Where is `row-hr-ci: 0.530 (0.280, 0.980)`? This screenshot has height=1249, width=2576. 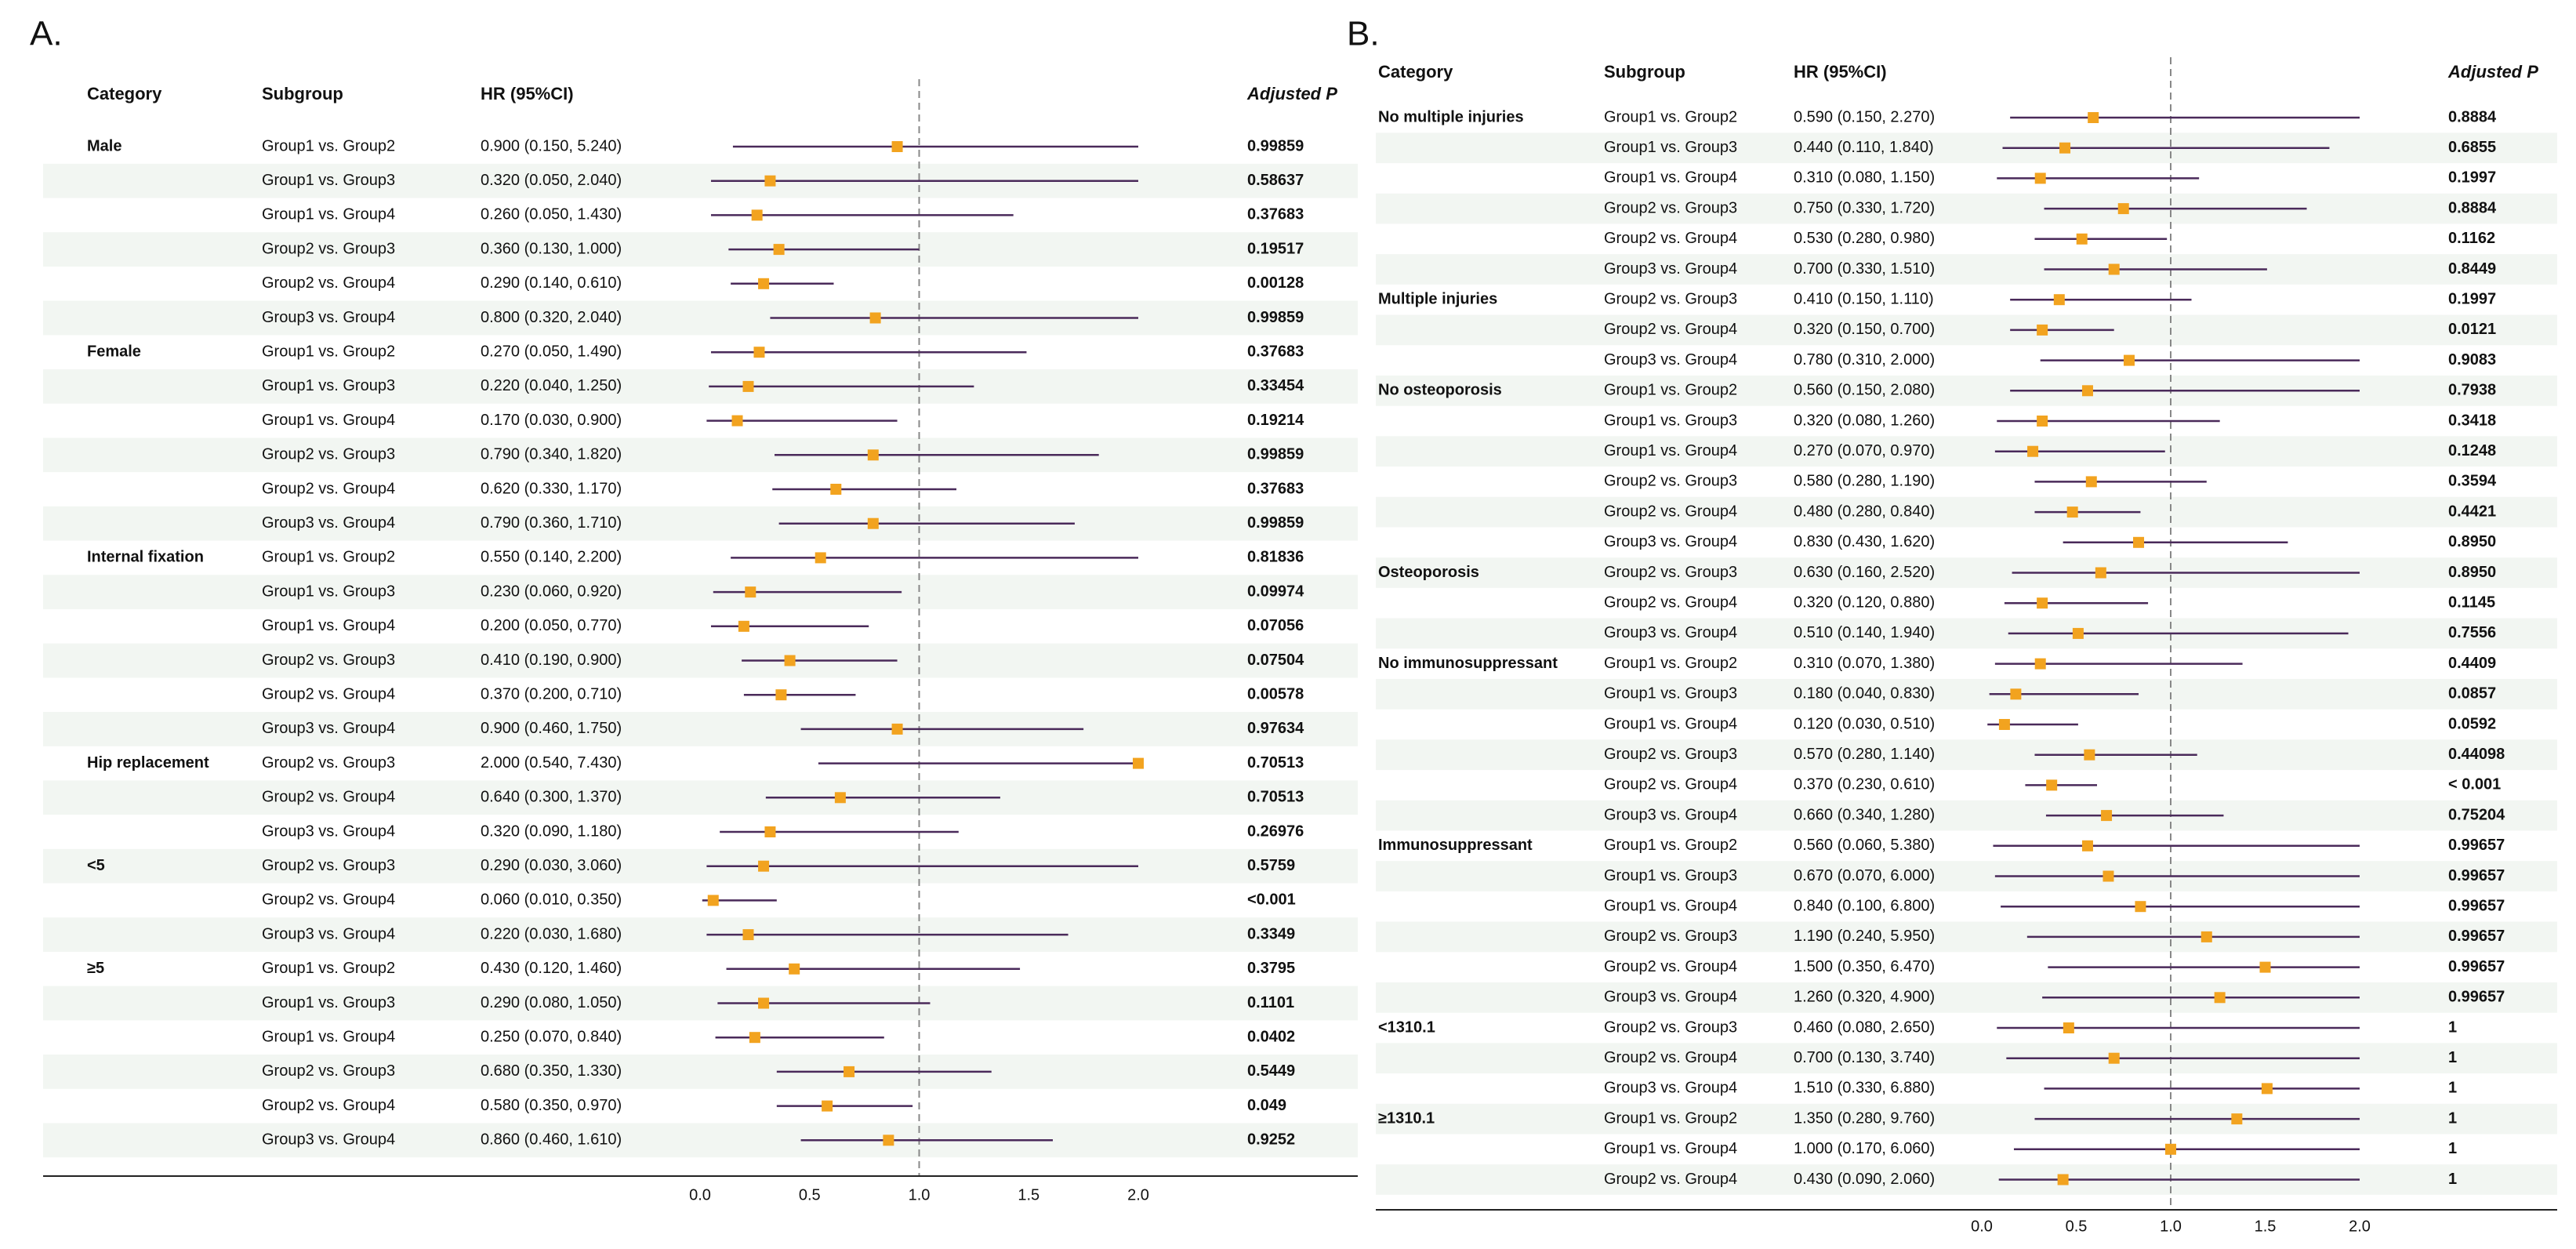 row-hr-ci: 0.530 (0.280, 0.980) is located at coordinates (1864, 239).